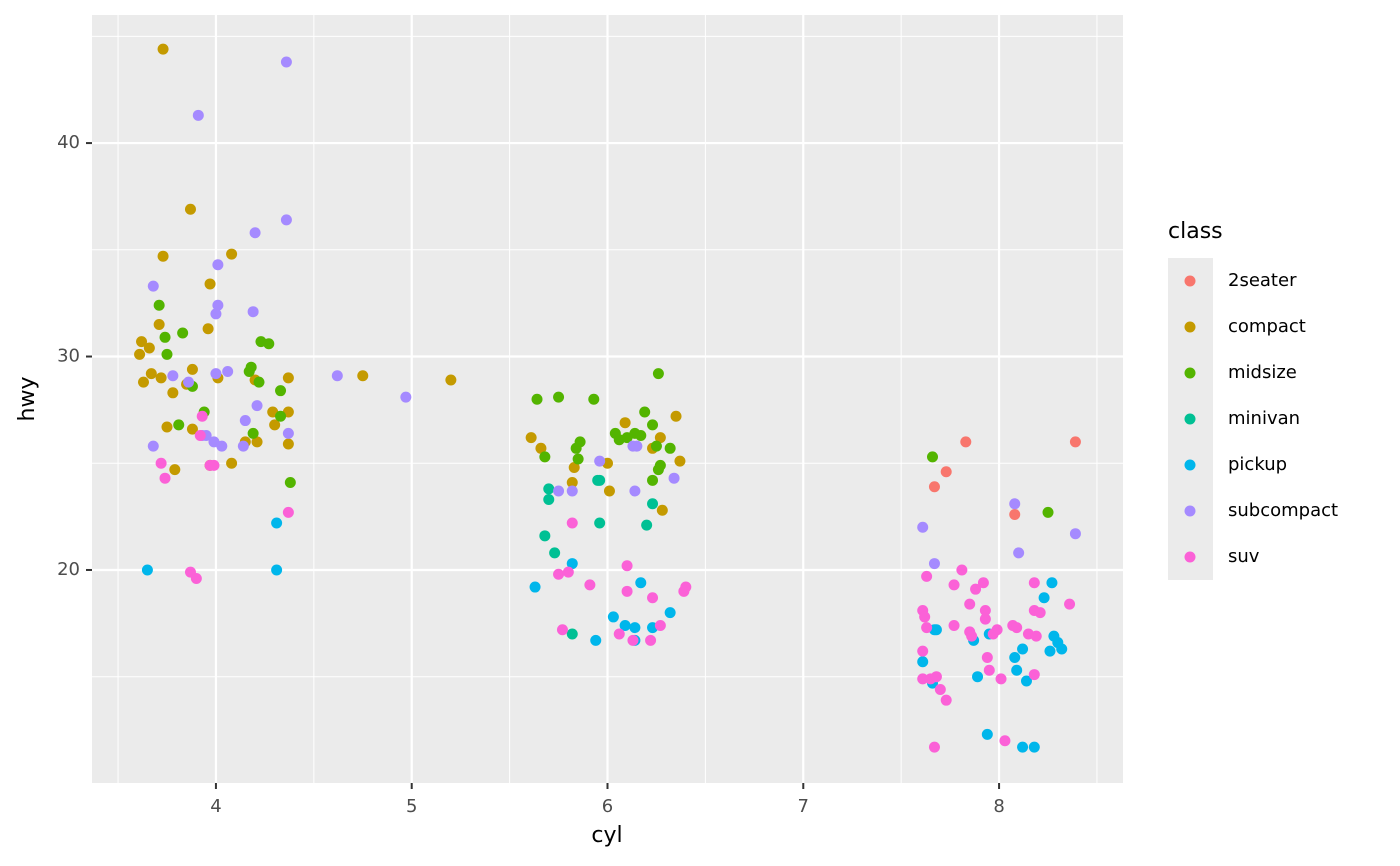 This screenshot has width=1400, height=866. What do you see at coordinates (1257, 464) in the screenshot?
I see `legend-label: pickup` at bounding box center [1257, 464].